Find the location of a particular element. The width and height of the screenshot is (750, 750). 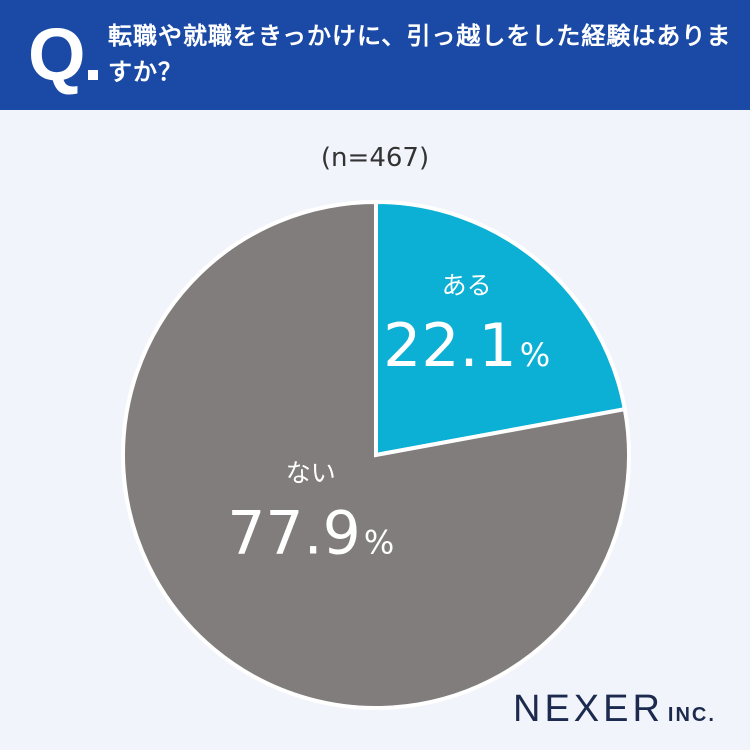

question-header: Q 転職や就職をきっかけに、引っ越しをした経験はありますか？ is located at coordinates (375, 55).